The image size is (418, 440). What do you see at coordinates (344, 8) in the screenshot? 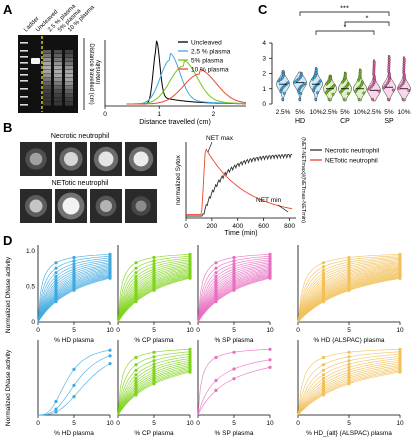
I see `c-sig-label: ***` at bounding box center [344, 8].